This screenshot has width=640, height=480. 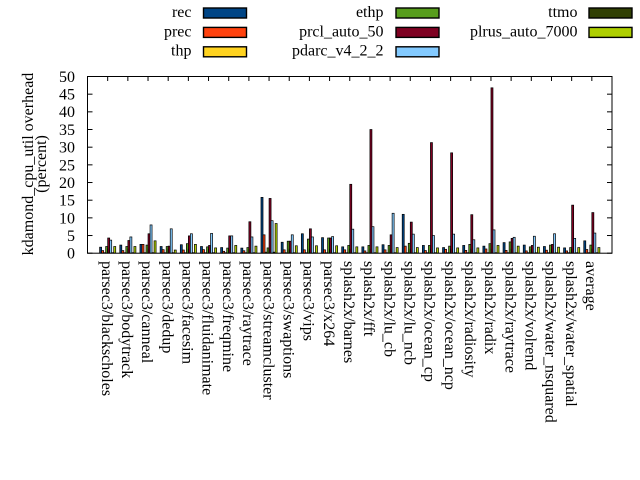 What do you see at coordinates (67, 183) in the screenshot?
I see `svg-text: 20` at bounding box center [67, 183].